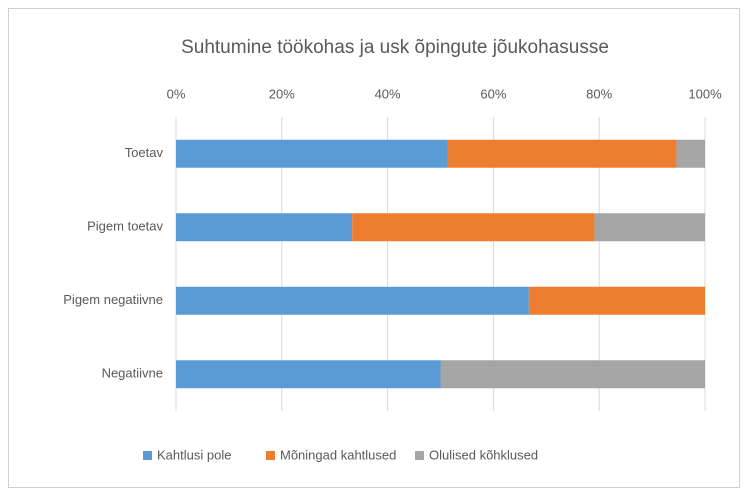 The image size is (745, 495). Describe the element at coordinates (176, 93) in the screenshot. I see `x-tick-label: 0%` at that location.